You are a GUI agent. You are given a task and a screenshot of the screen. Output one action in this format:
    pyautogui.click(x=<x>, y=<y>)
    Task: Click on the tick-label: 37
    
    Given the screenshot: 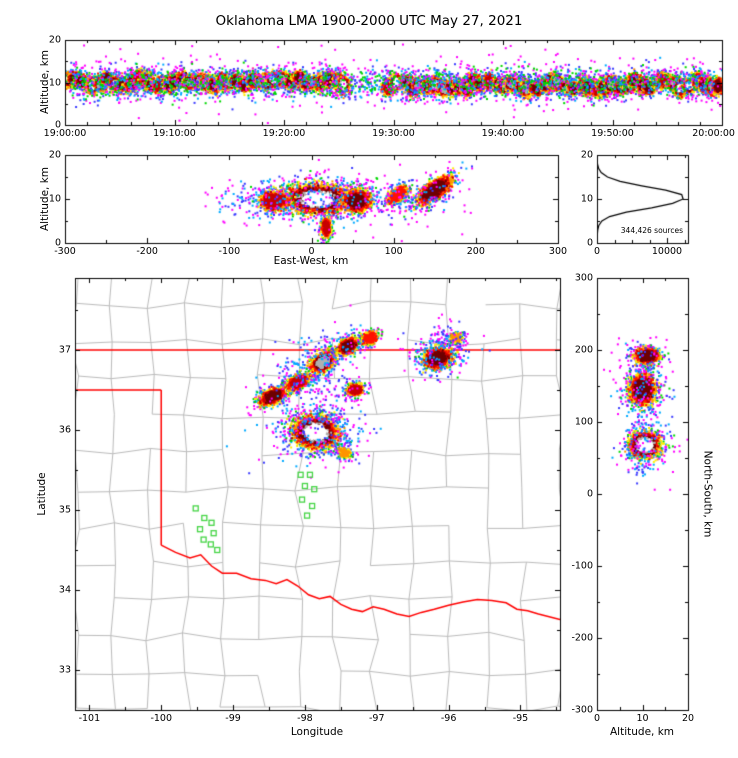 What is the action you would take?
    pyautogui.click(x=64, y=350)
    